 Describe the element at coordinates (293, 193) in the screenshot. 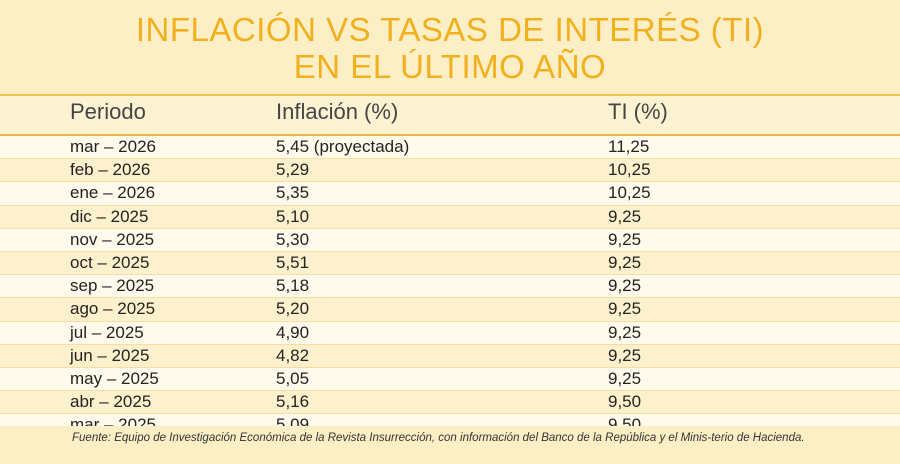

I see `cell-inflacion: 5,35` at that location.